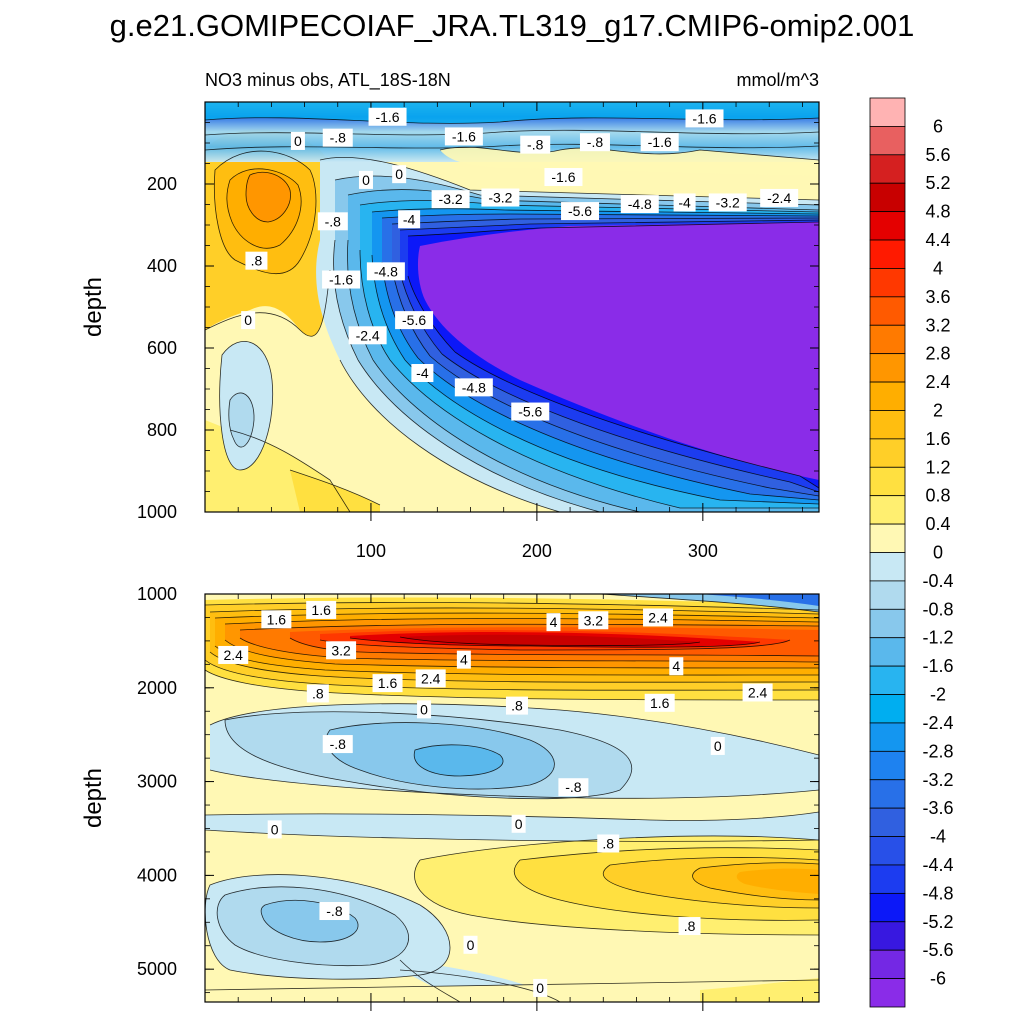 This screenshot has height=1024, width=1024. I want to click on contour-label: -4.8, so click(639, 204).